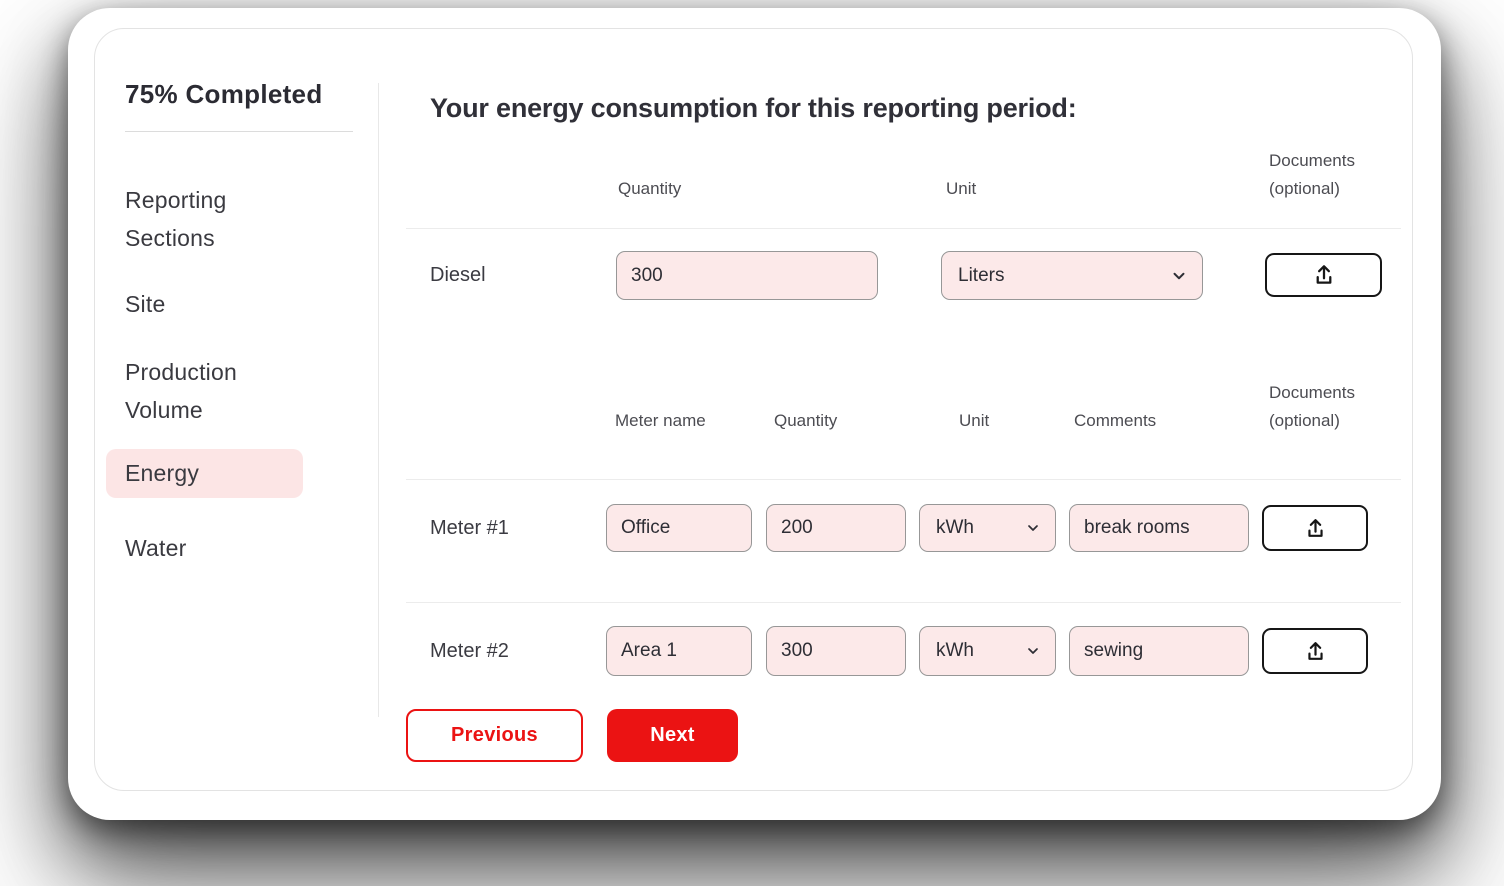  Describe the element at coordinates (981, 275) in the screenshot. I see `diesel-unit-value: Liters` at that location.